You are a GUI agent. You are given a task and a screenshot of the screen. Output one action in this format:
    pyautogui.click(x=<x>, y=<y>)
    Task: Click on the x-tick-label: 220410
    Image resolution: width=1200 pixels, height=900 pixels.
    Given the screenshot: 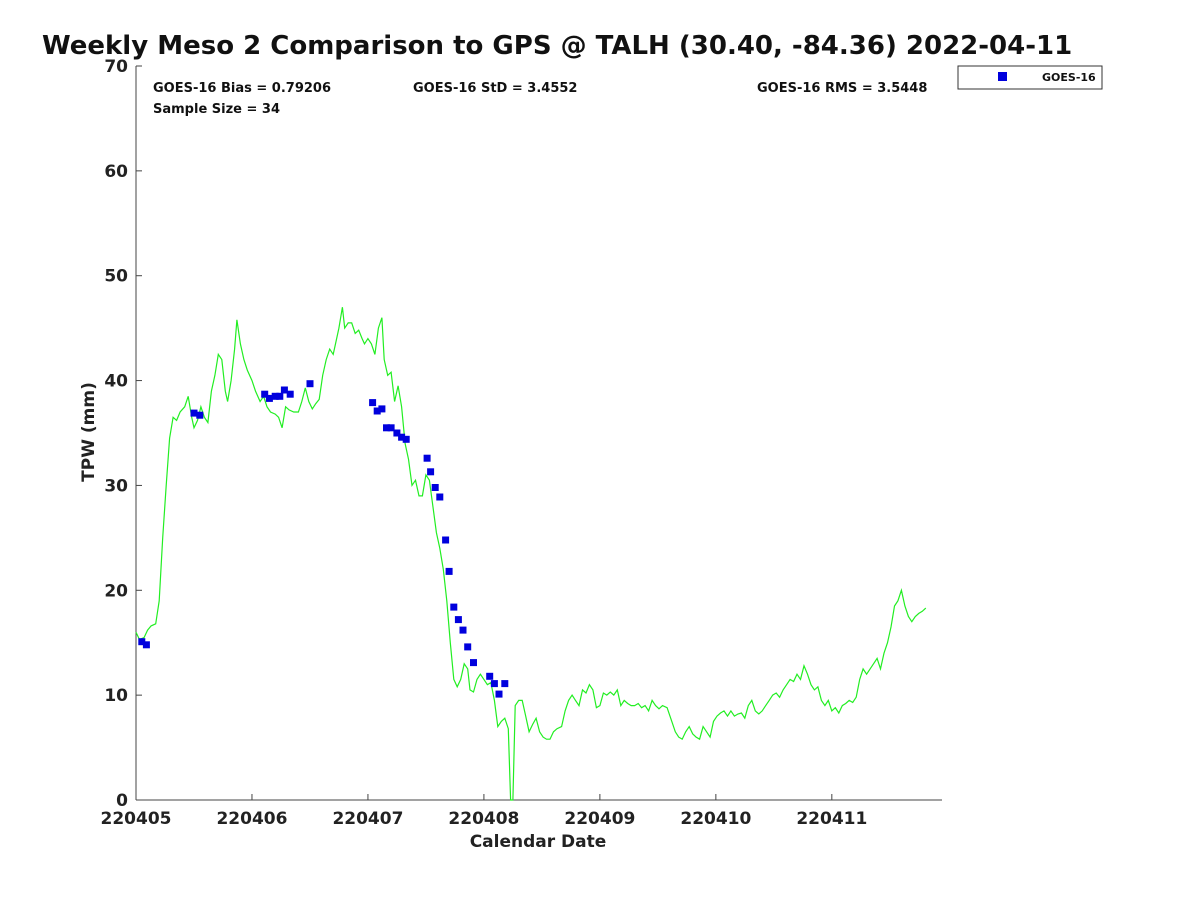 What is the action you would take?
    pyautogui.click(x=715, y=819)
    